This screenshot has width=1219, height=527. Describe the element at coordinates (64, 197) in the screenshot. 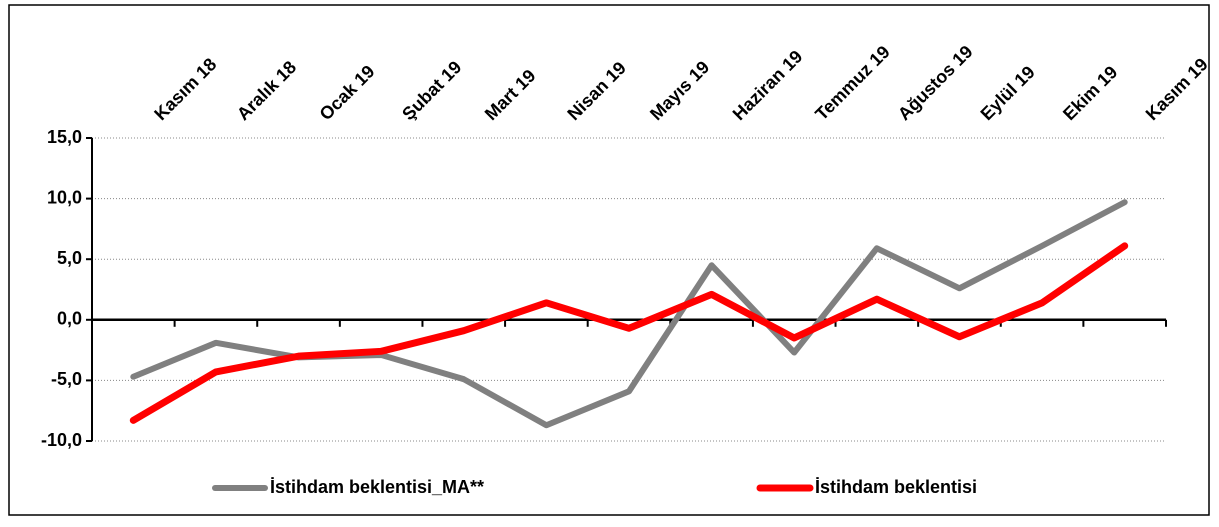

I see `y-tick-label: 10,0` at that location.